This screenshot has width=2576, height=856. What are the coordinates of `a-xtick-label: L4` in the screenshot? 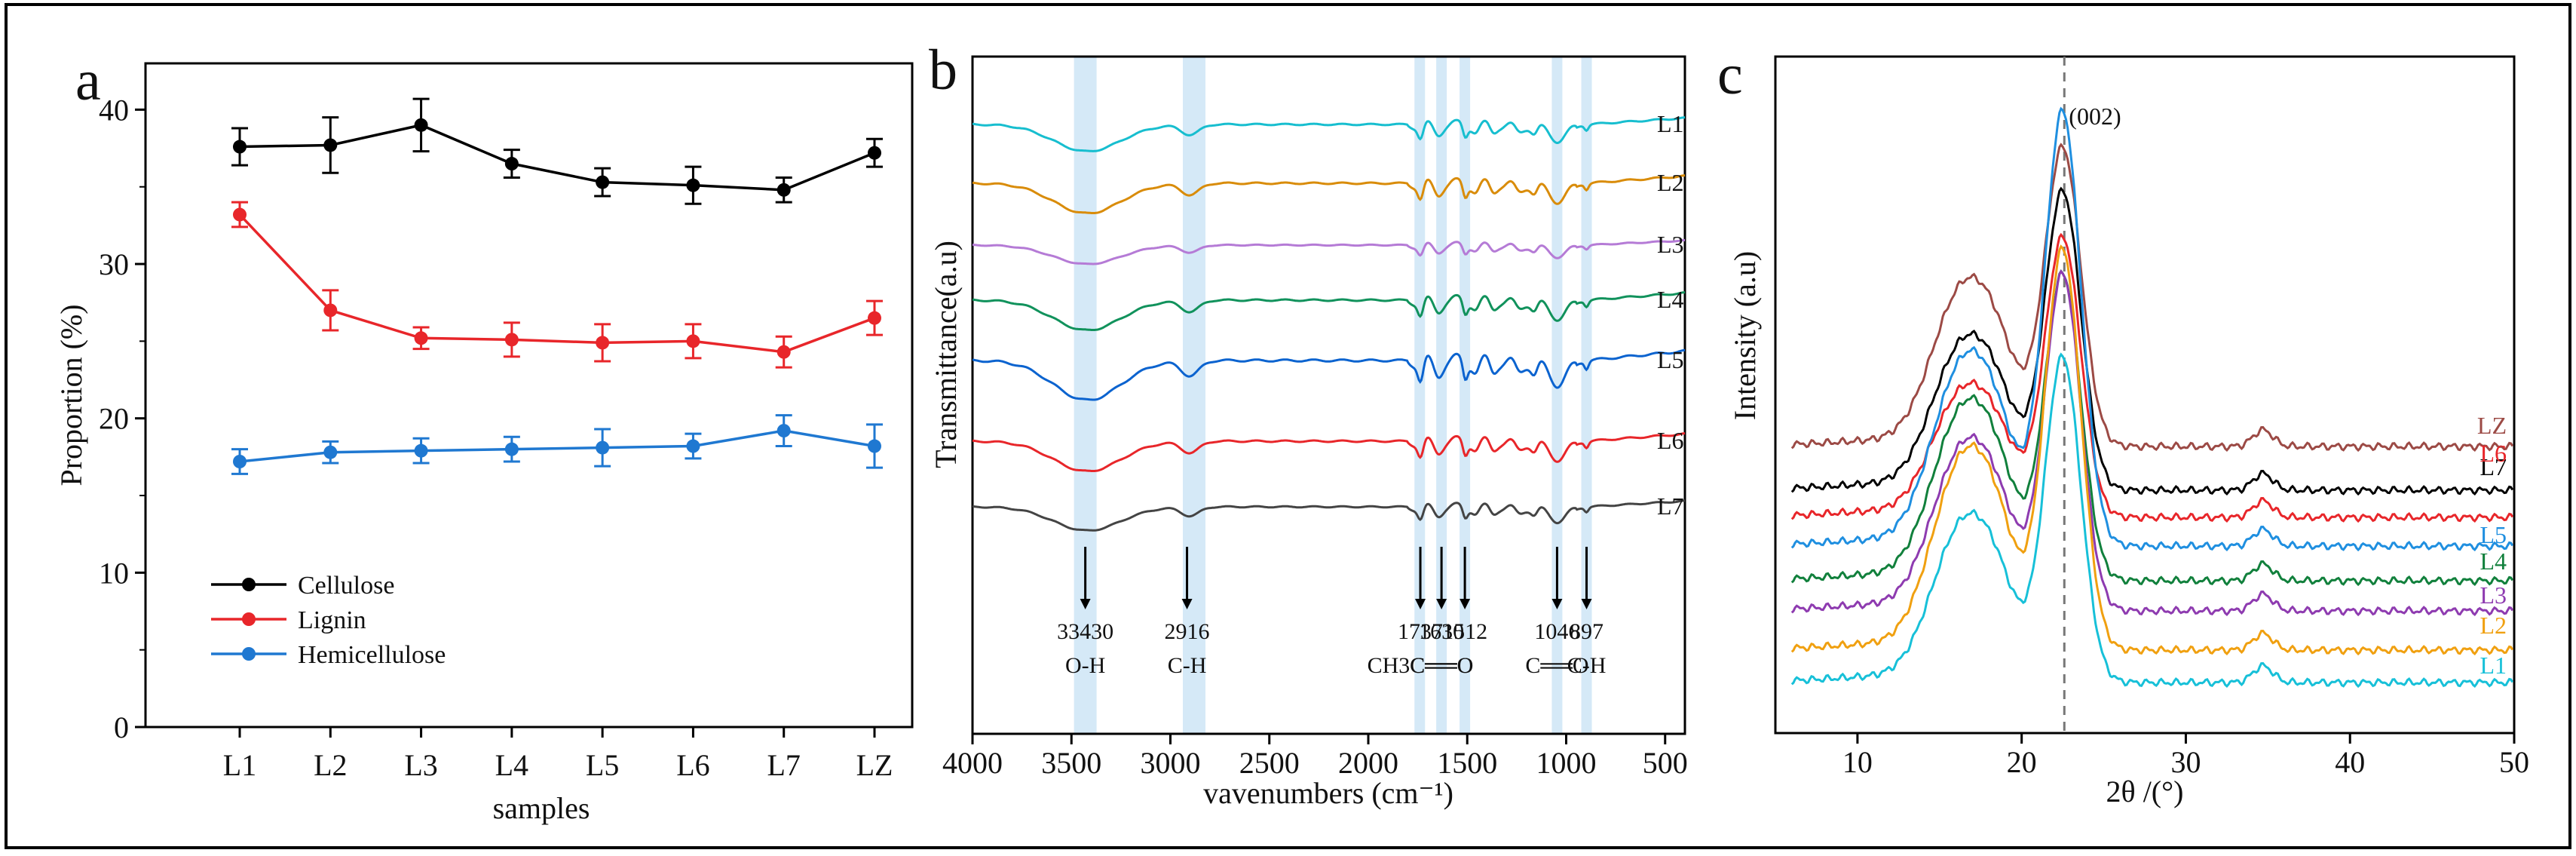 It's located at (511, 765).